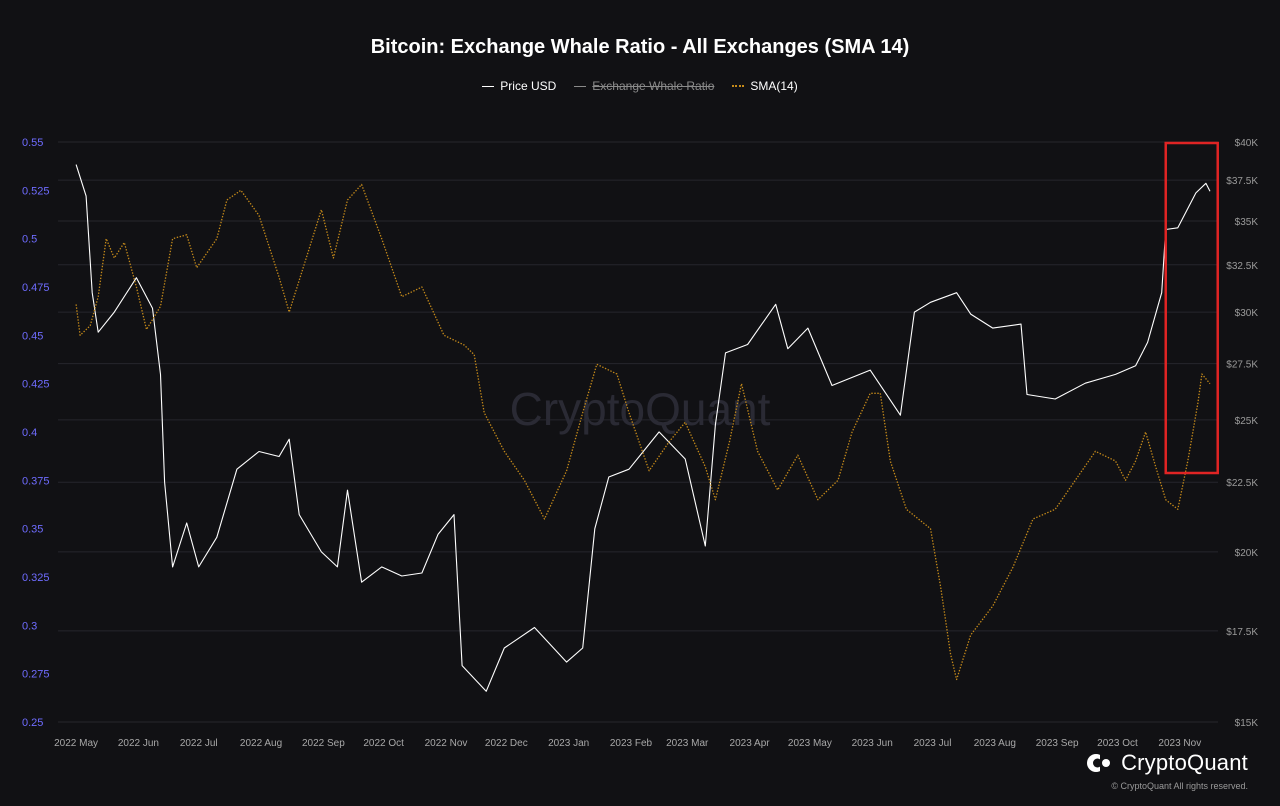  Describe the element at coordinates (446, 743) in the screenshot. I see `x-tick-label: 2022 Nov` at that location.